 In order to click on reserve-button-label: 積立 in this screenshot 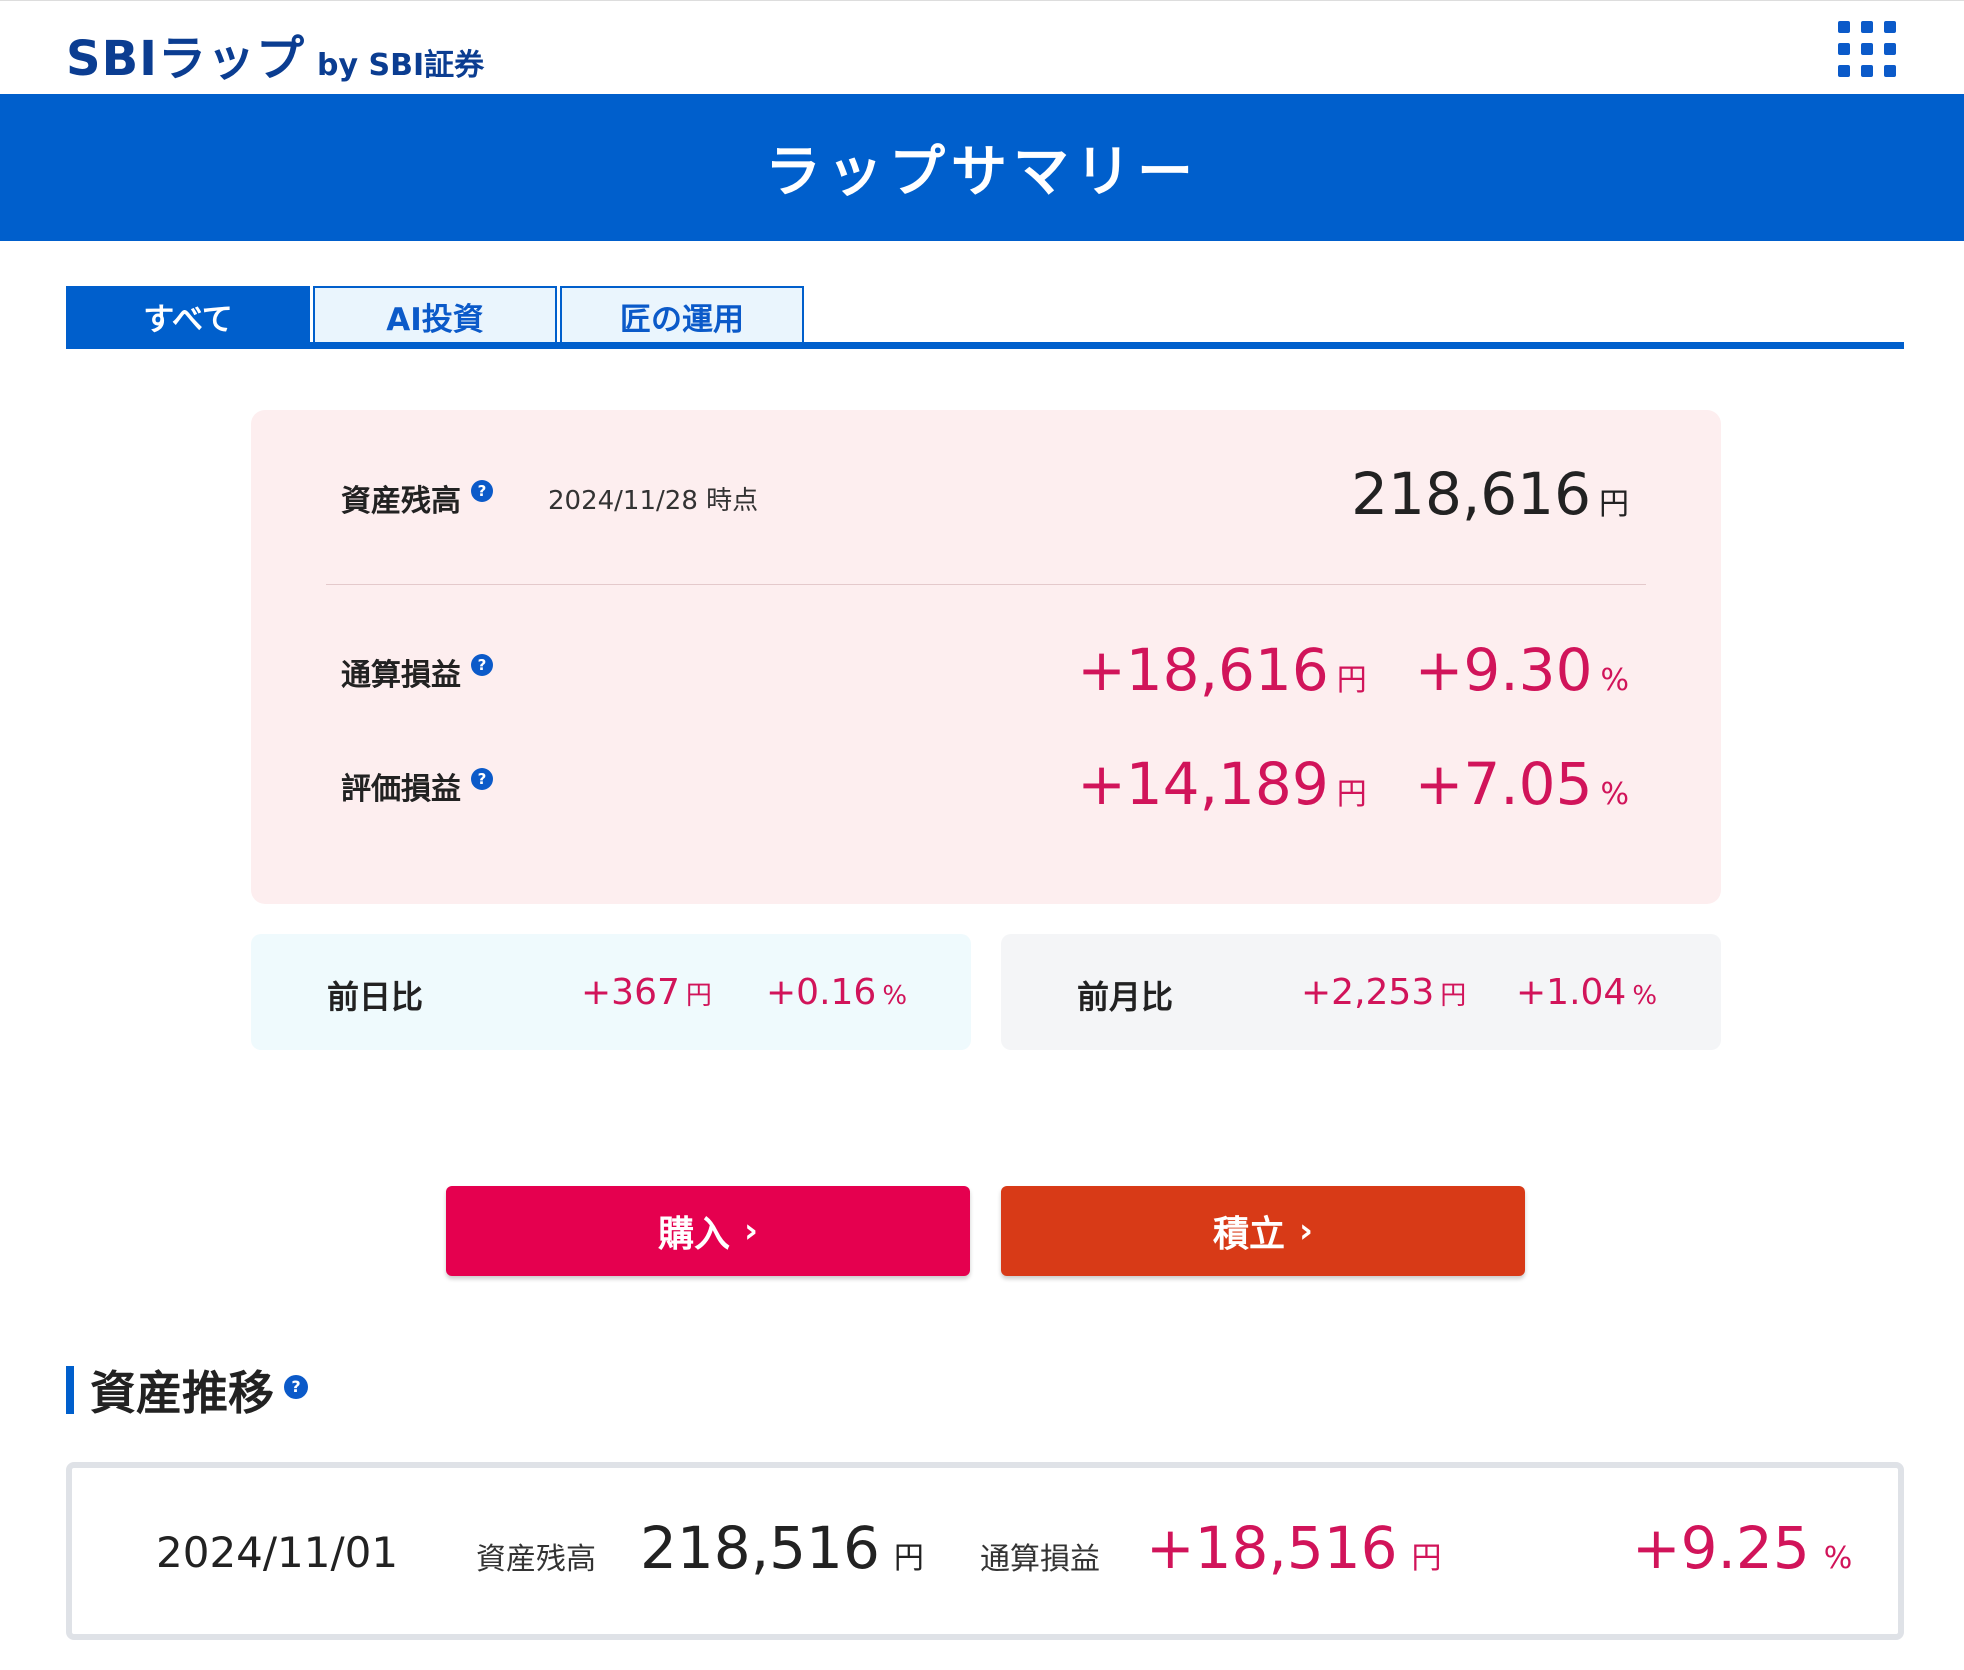, I will do `click(1248, 1234)`.